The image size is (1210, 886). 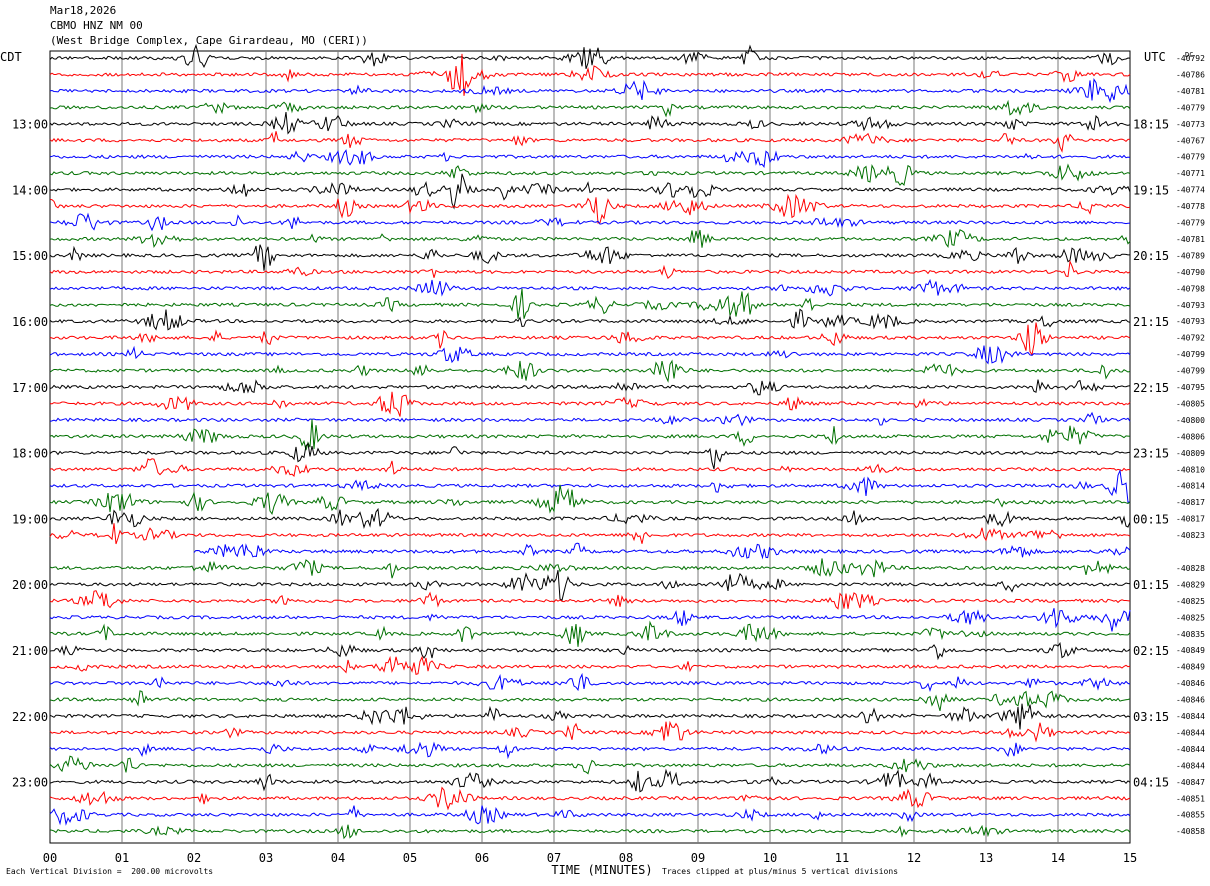 I want to click on dc-label: DC, so click(x=1189, y=55).